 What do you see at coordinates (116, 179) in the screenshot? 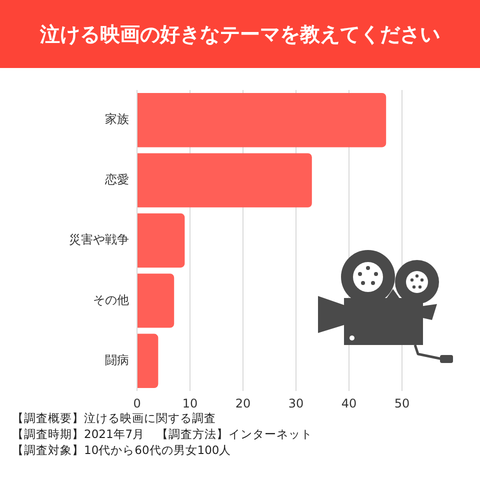
I see `y-tick-label: 恋愛` at bounding box center [116, 179].